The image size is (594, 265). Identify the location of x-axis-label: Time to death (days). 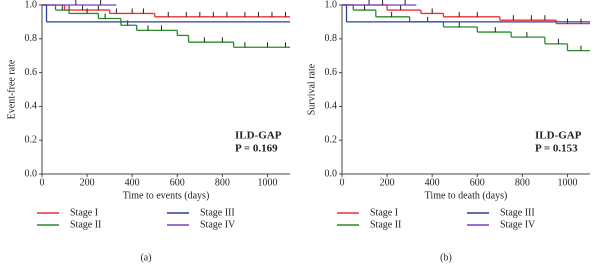
(466, 195).